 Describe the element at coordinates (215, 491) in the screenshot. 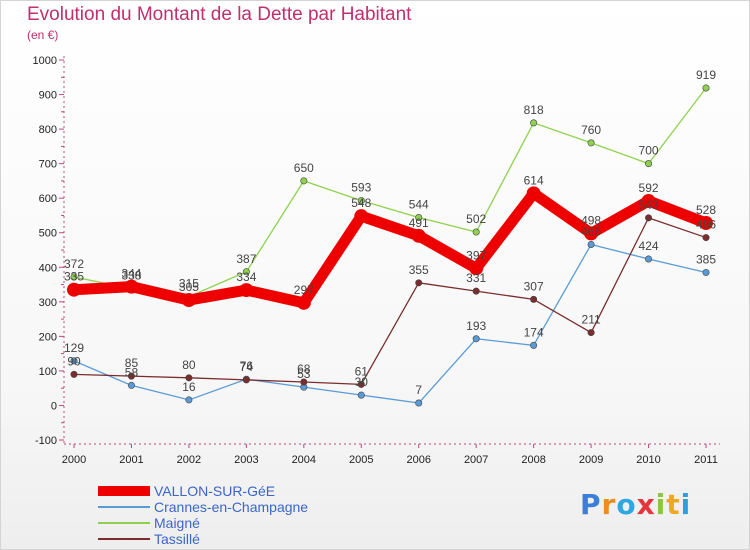

I see `legend-label: VALLON-SUR-GéE` at that location.